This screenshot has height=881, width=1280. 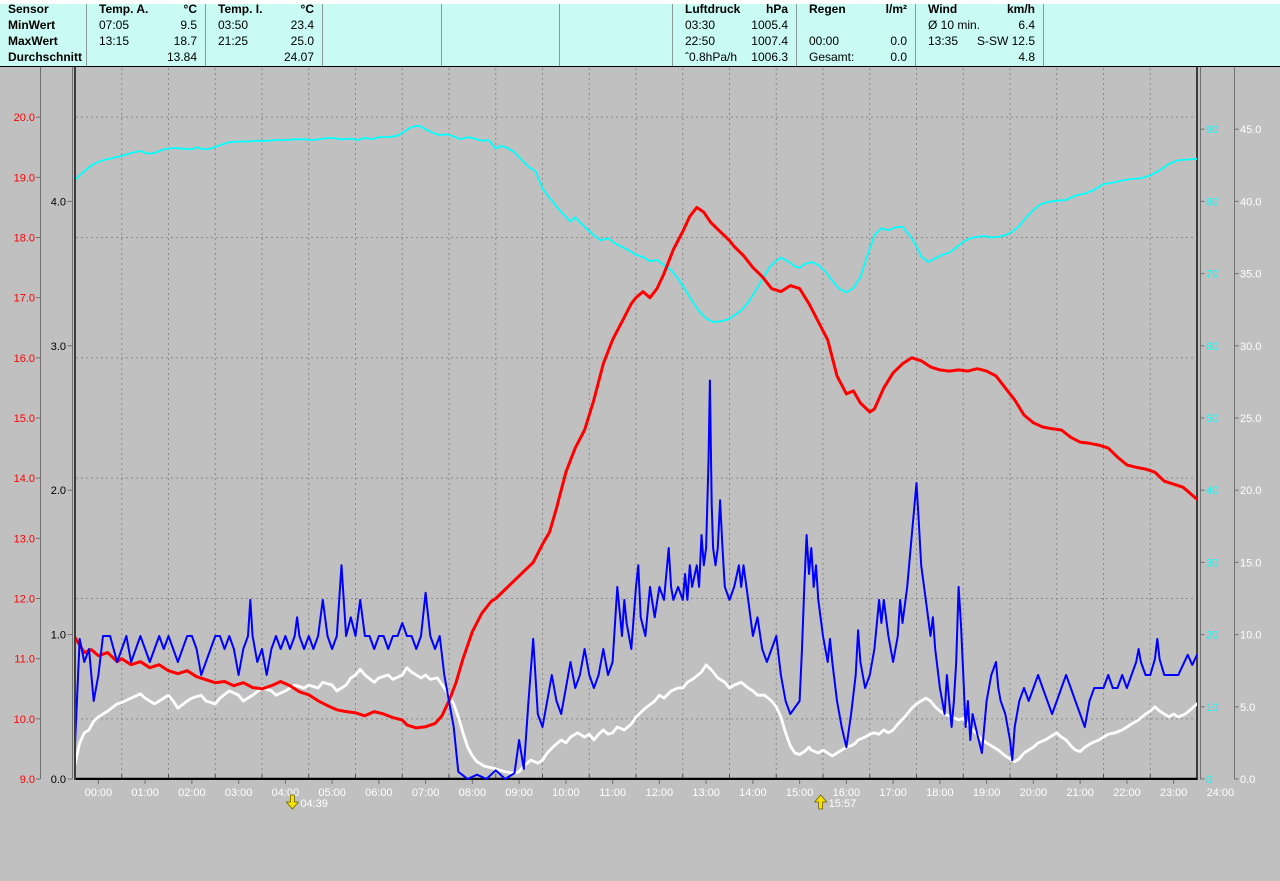 I want to click on time-marker-label: 04:39, so click(x=314, y=804).